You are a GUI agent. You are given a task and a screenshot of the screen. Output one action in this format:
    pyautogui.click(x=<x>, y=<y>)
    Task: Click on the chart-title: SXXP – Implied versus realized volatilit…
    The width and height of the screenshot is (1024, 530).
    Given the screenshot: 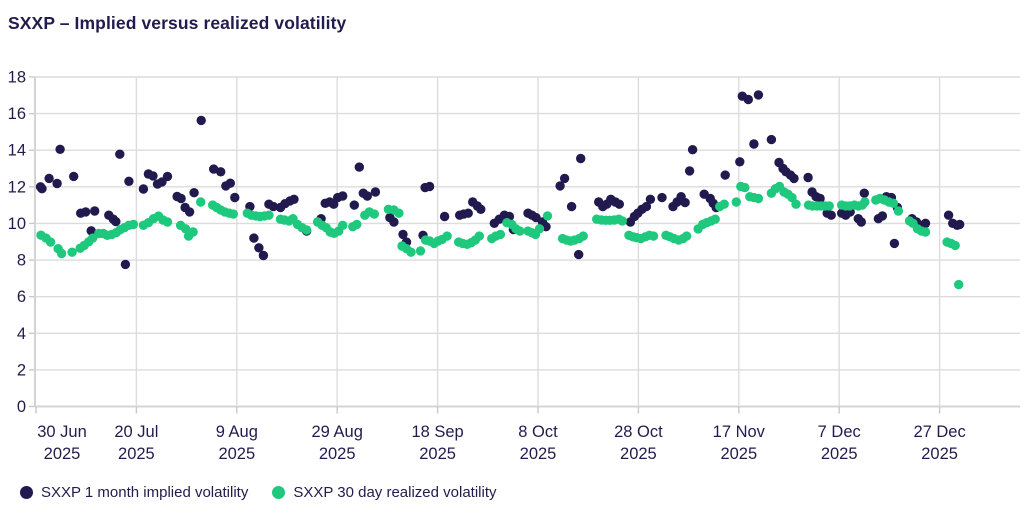 What is the action you would take?
    pyautogui.click(x=177, y=23)
    